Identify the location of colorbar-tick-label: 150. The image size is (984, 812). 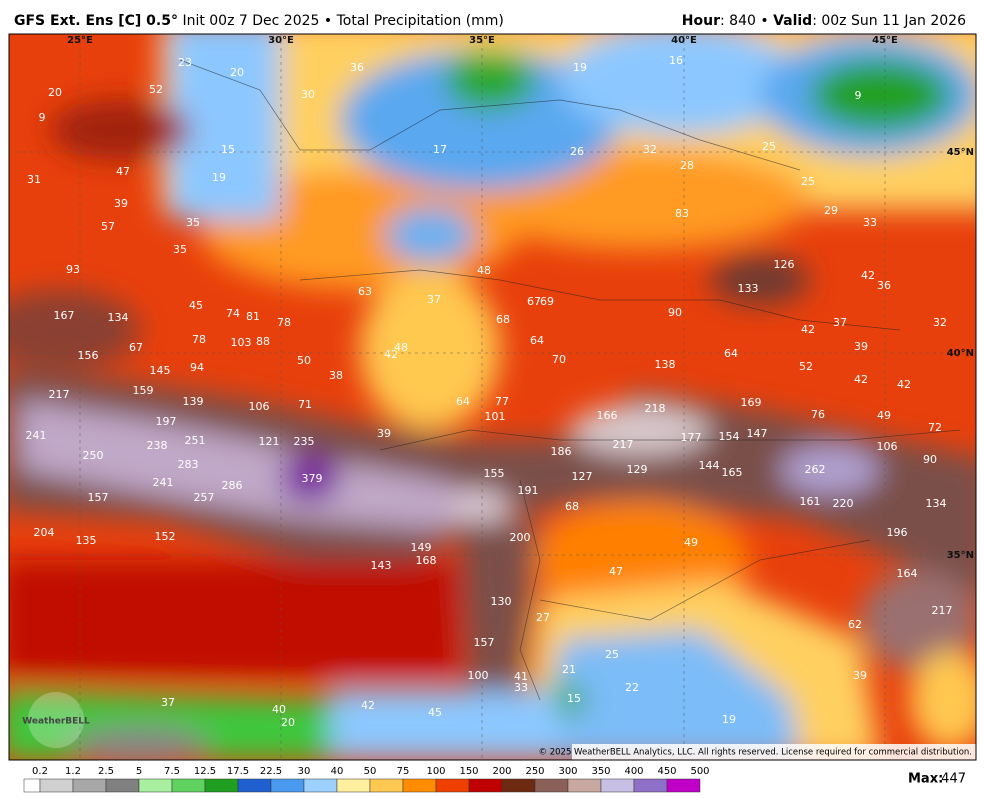
(468, 771).